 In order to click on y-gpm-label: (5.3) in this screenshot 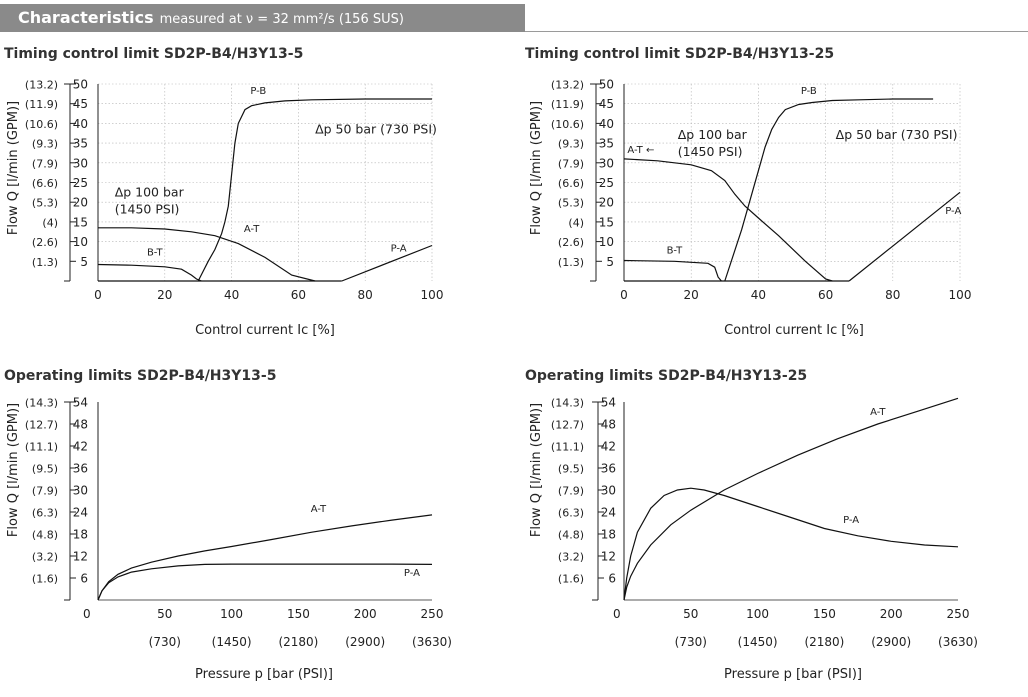, I will do `click(45, 203)`.